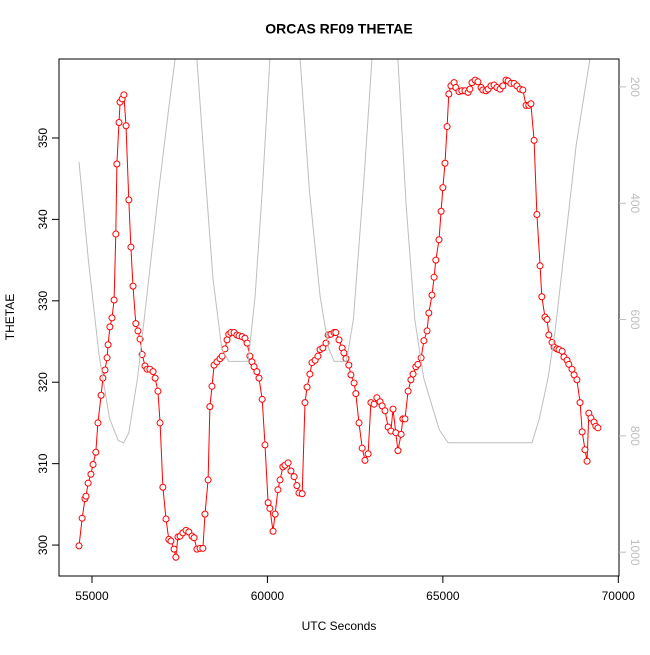 This screenshot has height=655, width=650. Describe the element at coordinates (635, 87) in the screenshot. I see `y2-tick-label: 200` at that location.